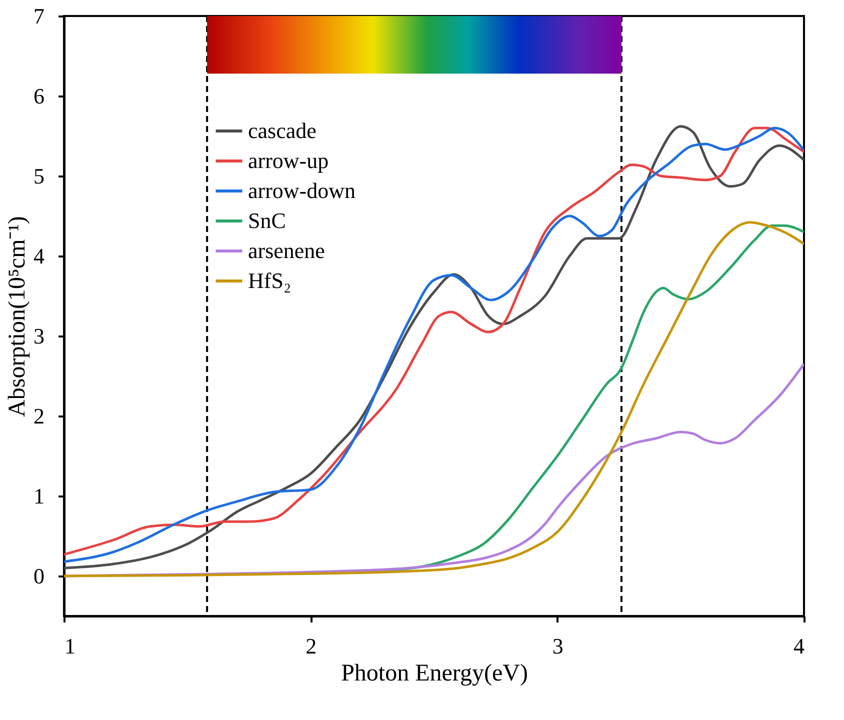  What do you see at coordinates (270, 280) in the screenshot?
I see `legend-label: HfS₂` at bounding box center [270, 280].